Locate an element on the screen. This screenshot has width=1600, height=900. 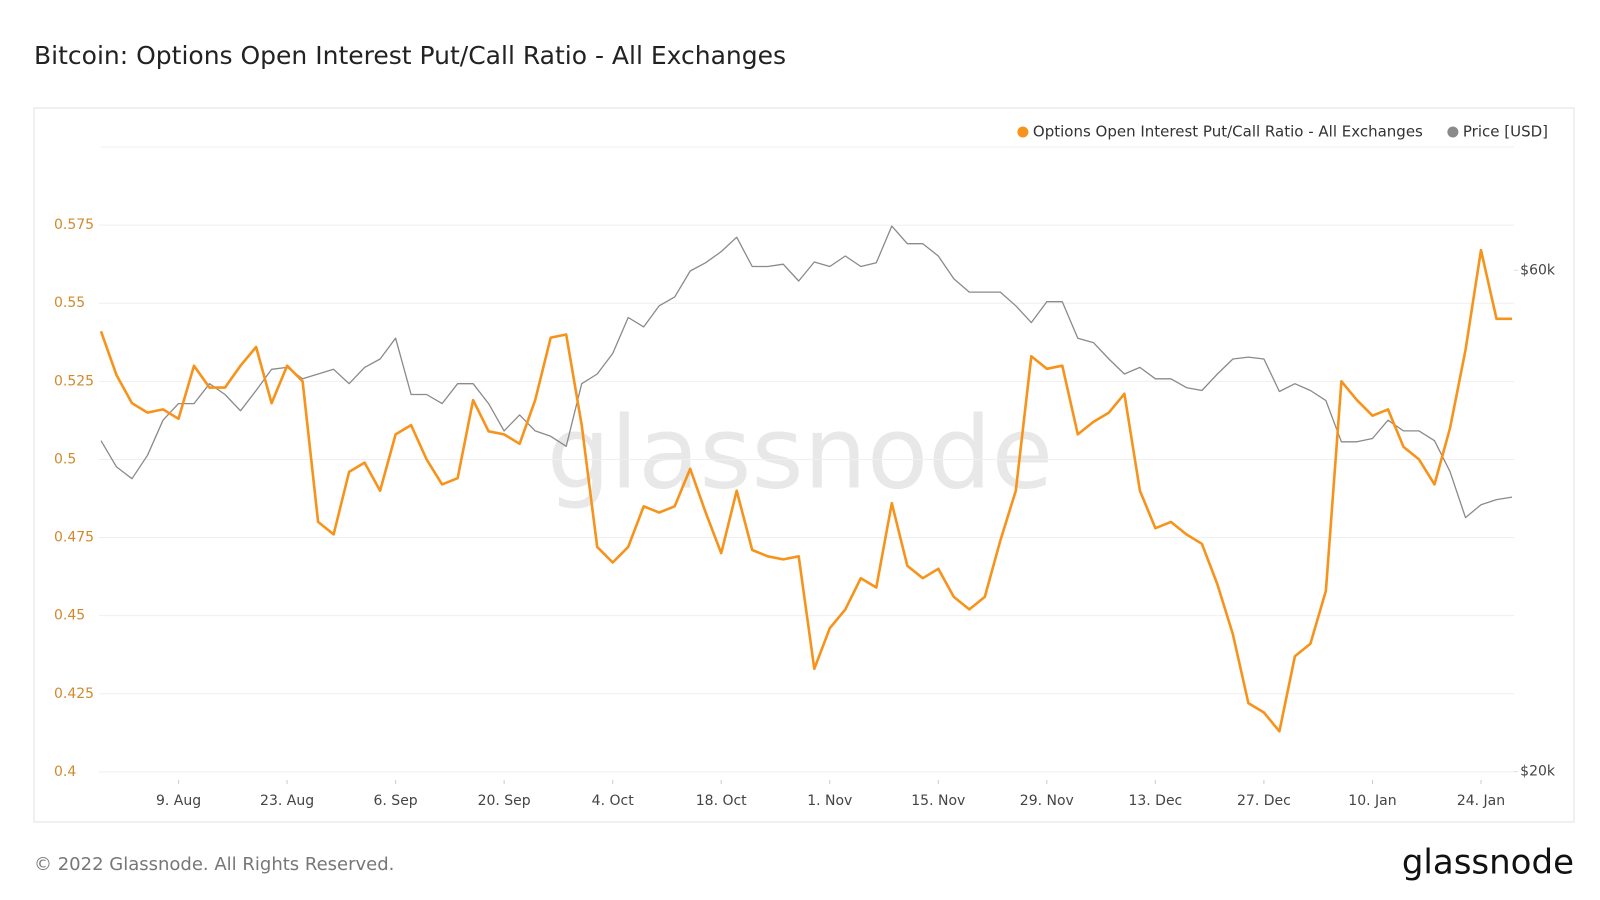
y-tick-label: 0.5 is located at coordinates (65, 459).